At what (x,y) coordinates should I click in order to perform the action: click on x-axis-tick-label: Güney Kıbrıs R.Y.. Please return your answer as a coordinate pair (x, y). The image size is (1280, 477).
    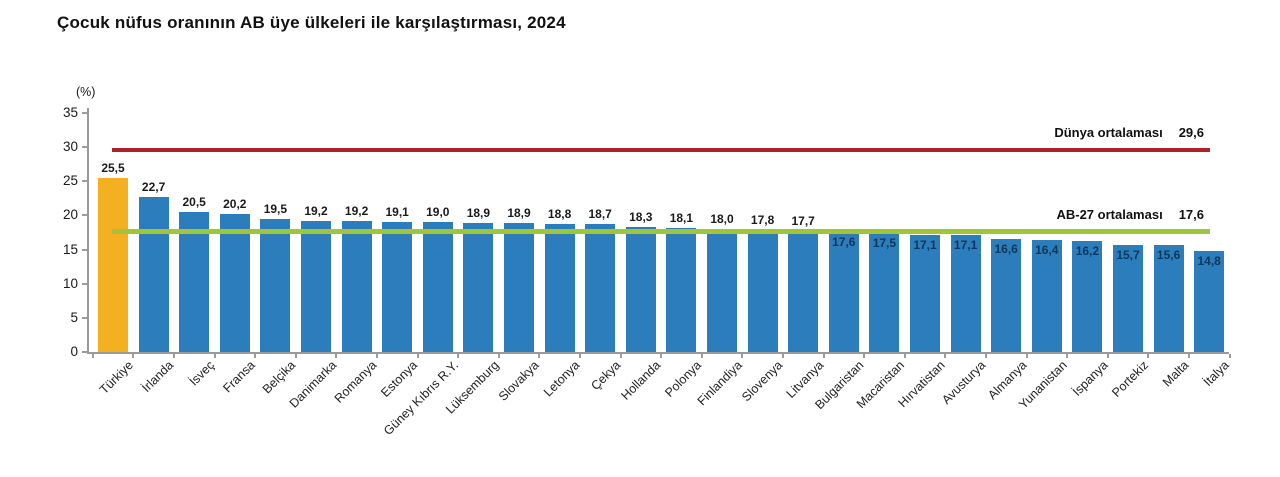
    Looking at the image, I should click on (420, 398).